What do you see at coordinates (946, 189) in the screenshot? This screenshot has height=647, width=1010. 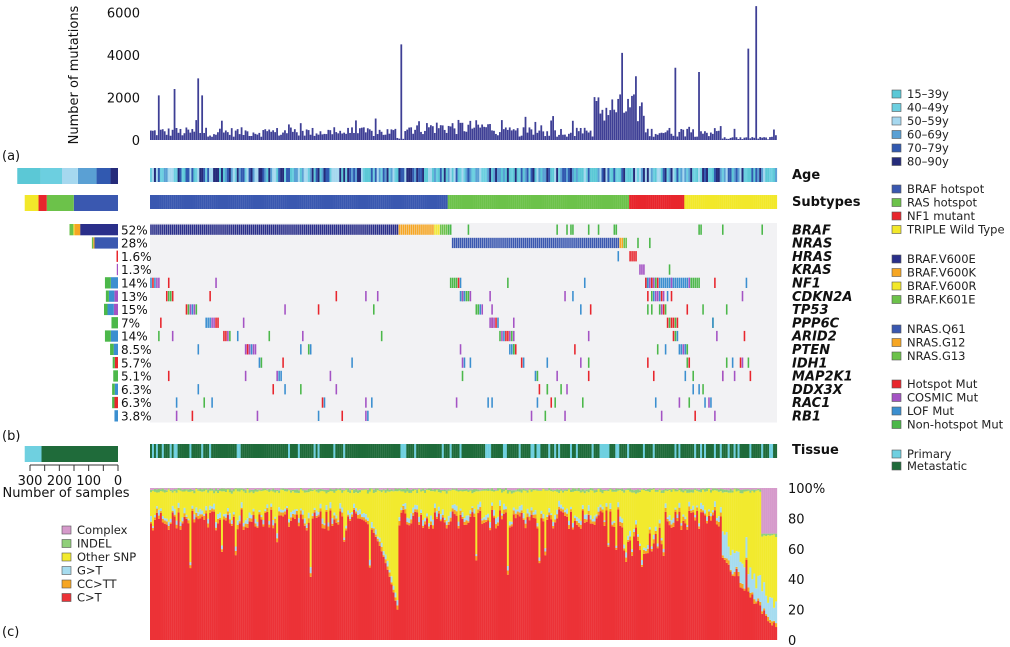 I see `legend-label: BRAF hotspot` at bounding box center [946, 189].